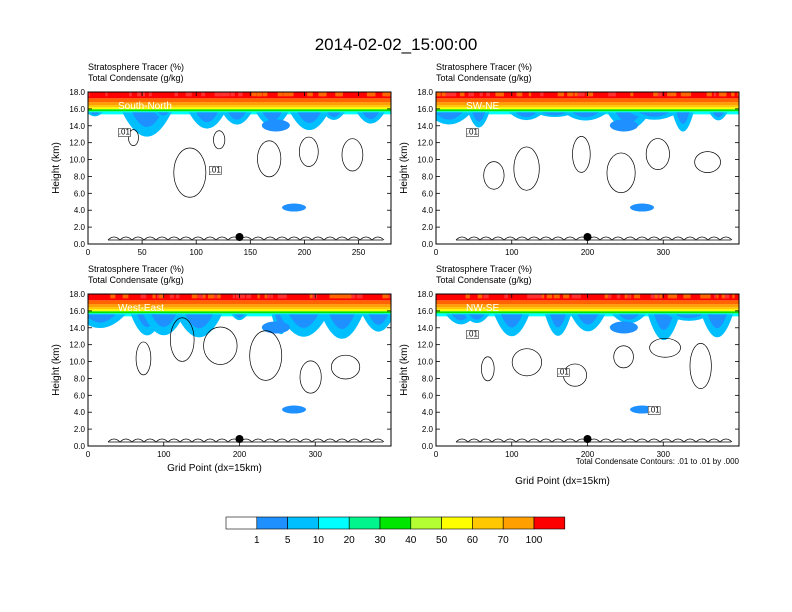 The height and width of the screenshot is (612, 792). Describe the element at coordinates (80, 412) in the screenshot. I see `y-tick-label: 4.0` at that location.